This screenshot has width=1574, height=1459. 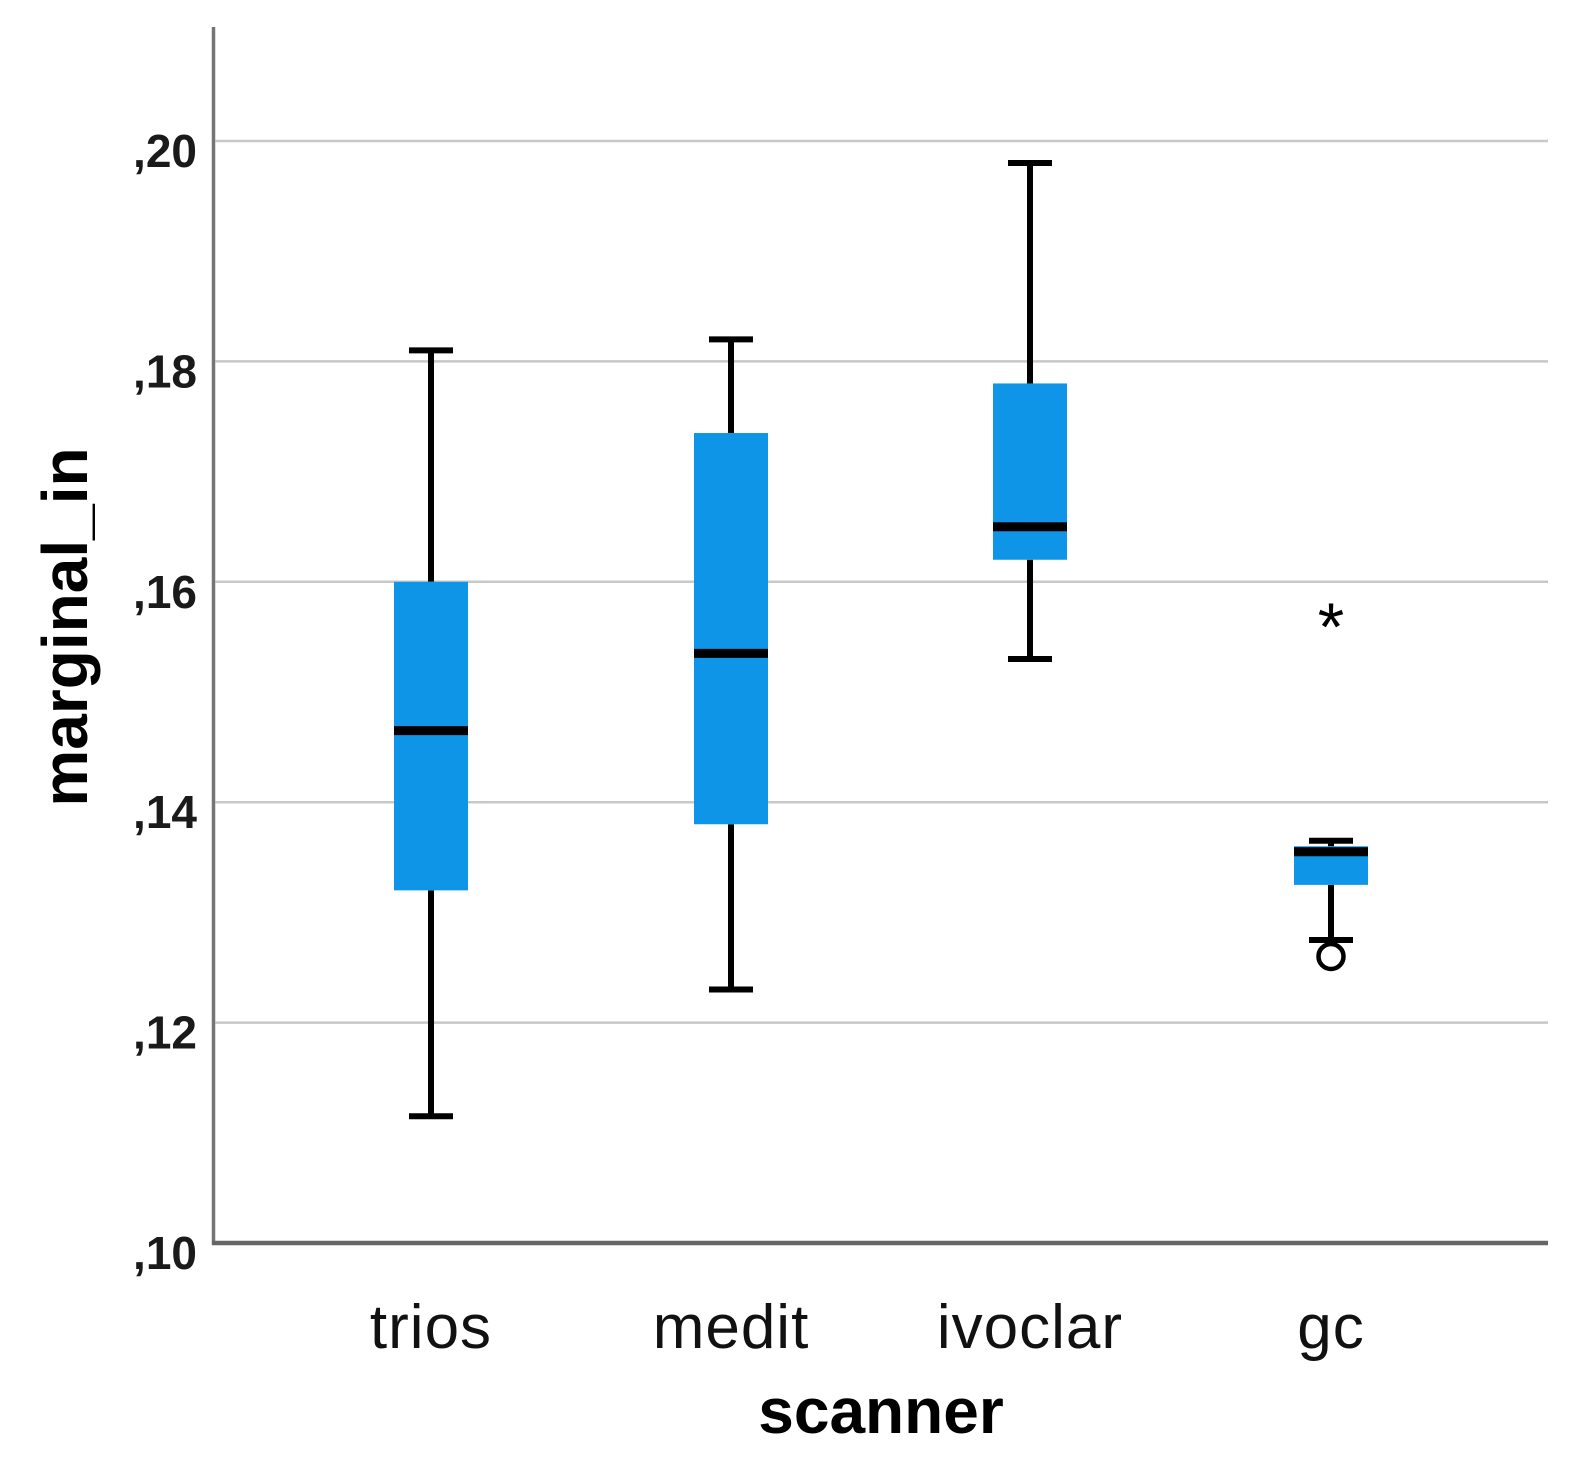 What do you see at coordinates (1331, 780) in the screenshot?
I see `box-group-gc: *` at bounding box center [1331, 780].